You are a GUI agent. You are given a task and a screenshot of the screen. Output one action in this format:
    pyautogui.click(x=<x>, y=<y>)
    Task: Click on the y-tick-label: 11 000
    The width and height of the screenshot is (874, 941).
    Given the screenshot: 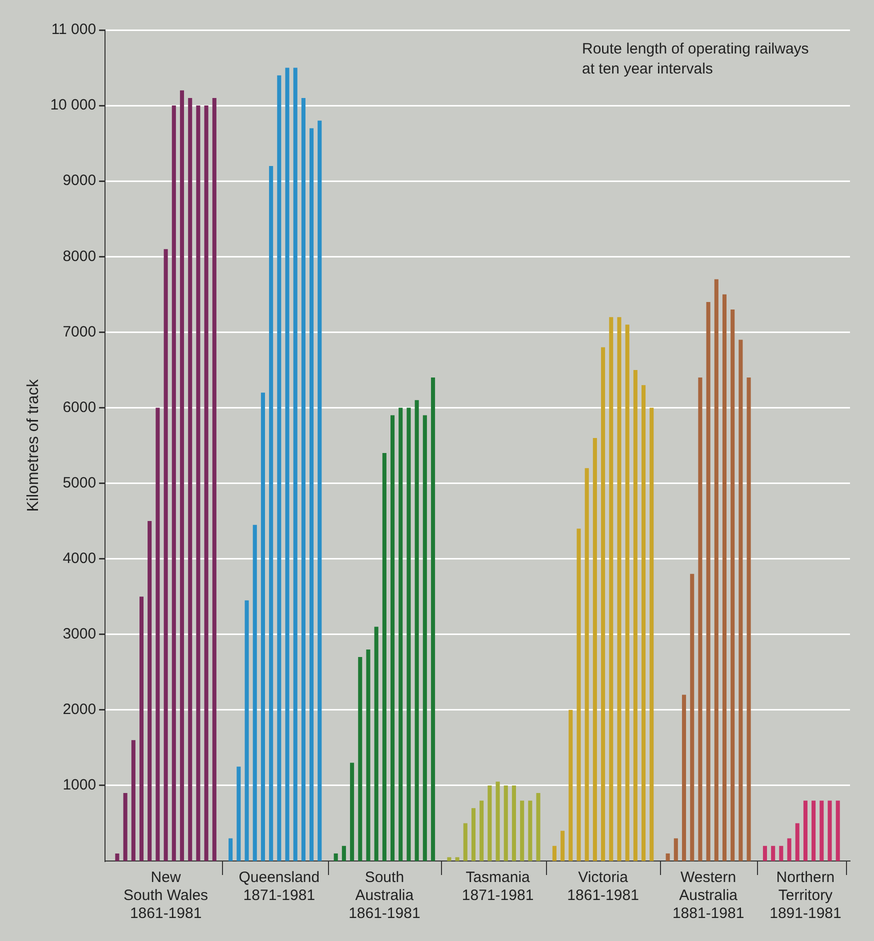 What is the action you would take?
    pyautogui.click(x=73, y=29)
    